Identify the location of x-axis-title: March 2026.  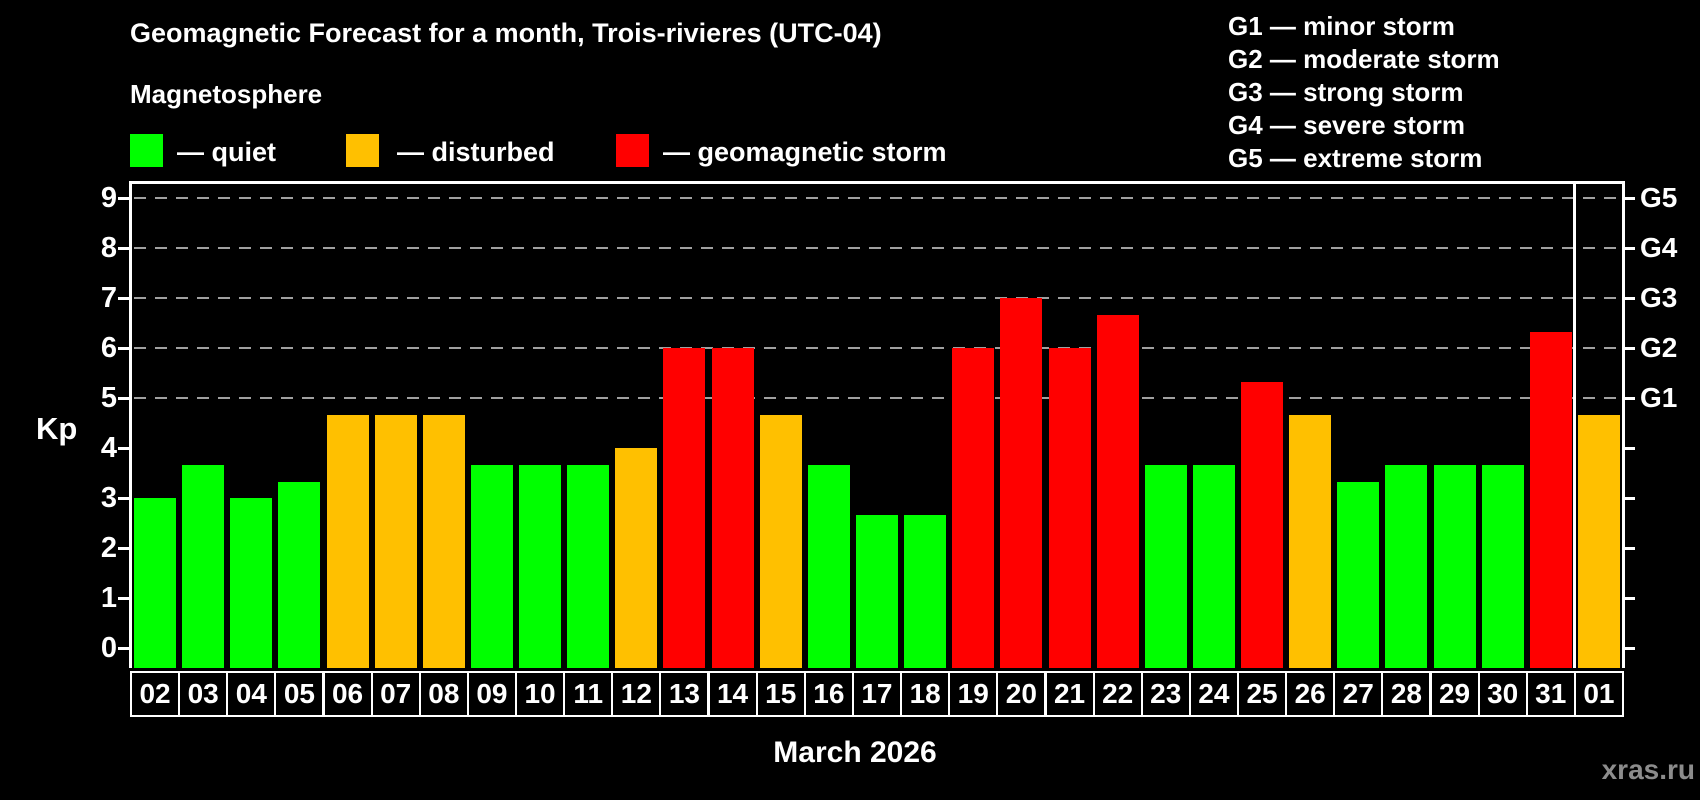
(855, 752).